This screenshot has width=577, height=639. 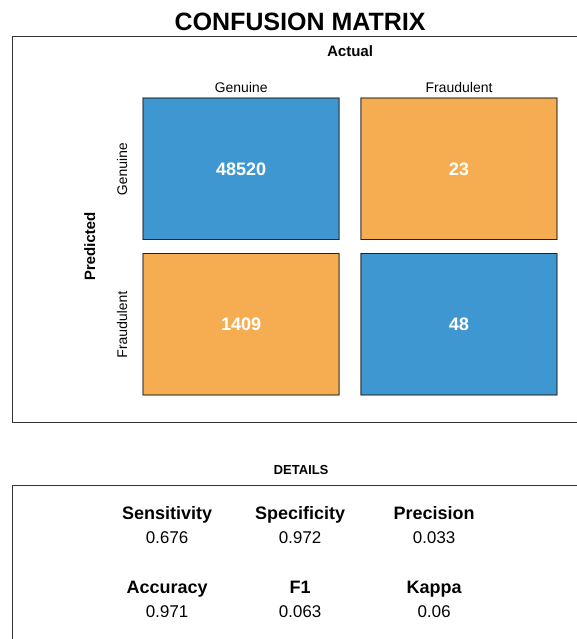 I want to click on category-label: Sensitivity, so click(x=167, y=513).